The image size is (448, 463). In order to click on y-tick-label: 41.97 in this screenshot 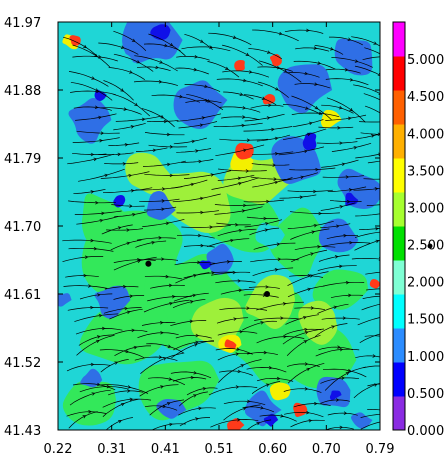, I will do `click(22, 23)`.